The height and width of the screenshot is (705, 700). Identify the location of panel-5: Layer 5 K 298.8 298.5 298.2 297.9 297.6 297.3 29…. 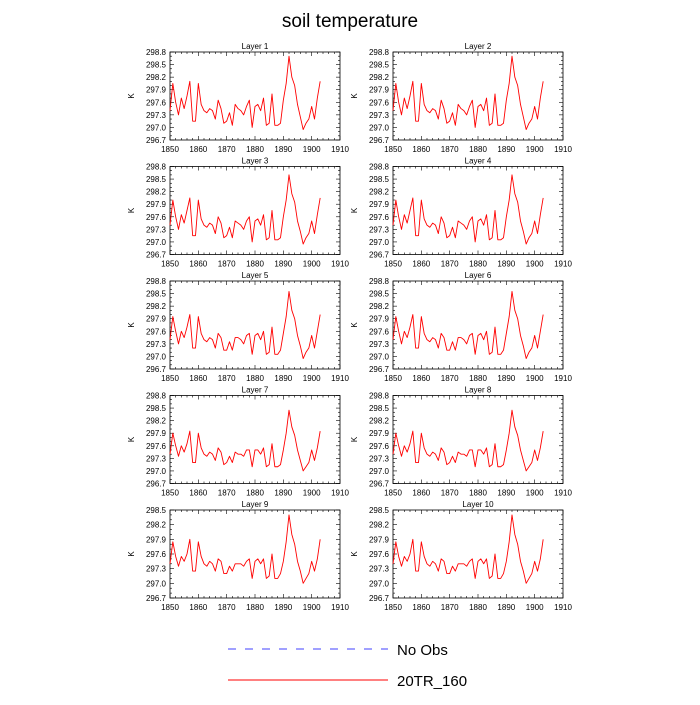
(238, 327).